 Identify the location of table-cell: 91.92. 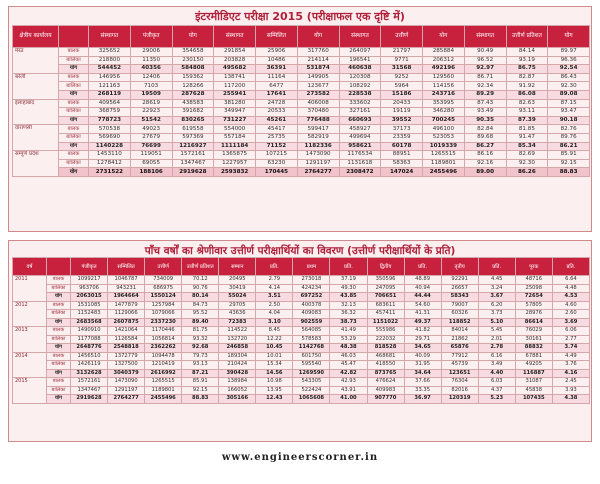
(527, 86).